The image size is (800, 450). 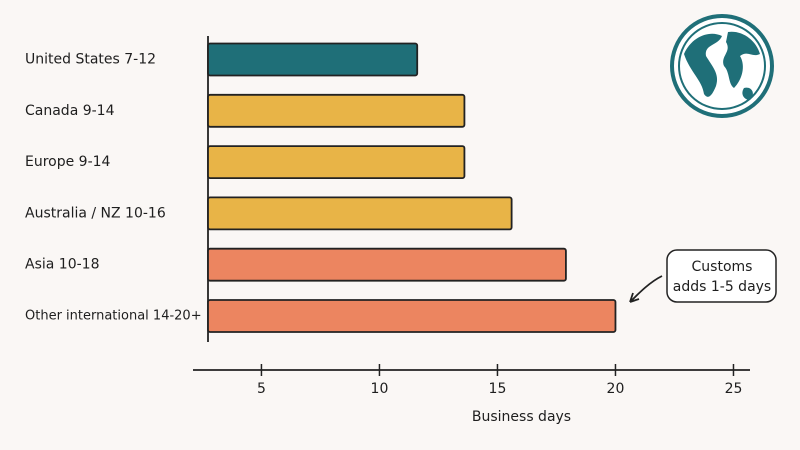 I want to click on x-tick-label: 10, so click(x=380, y=389).